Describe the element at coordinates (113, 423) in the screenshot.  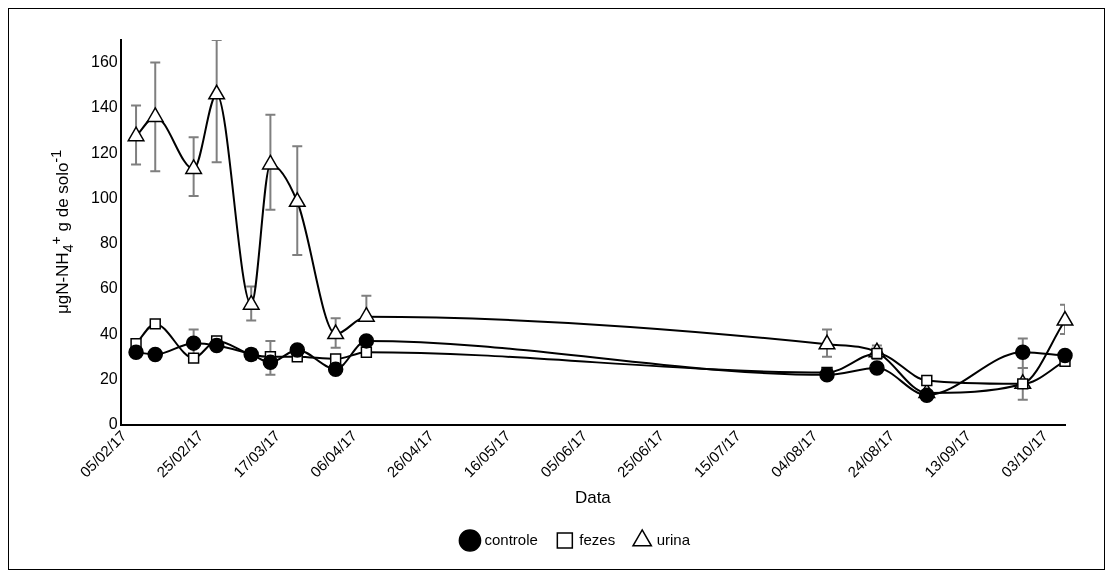
I see `y-tick-label: 0` at that location.